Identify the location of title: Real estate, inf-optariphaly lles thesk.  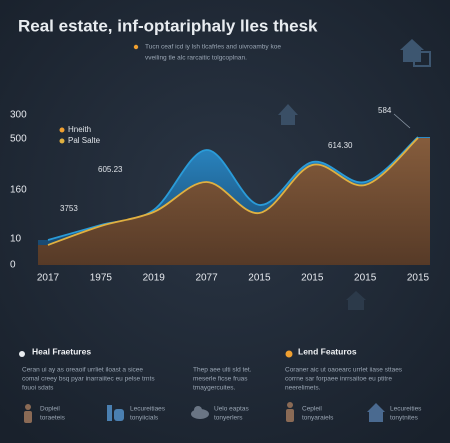
(168, 25).